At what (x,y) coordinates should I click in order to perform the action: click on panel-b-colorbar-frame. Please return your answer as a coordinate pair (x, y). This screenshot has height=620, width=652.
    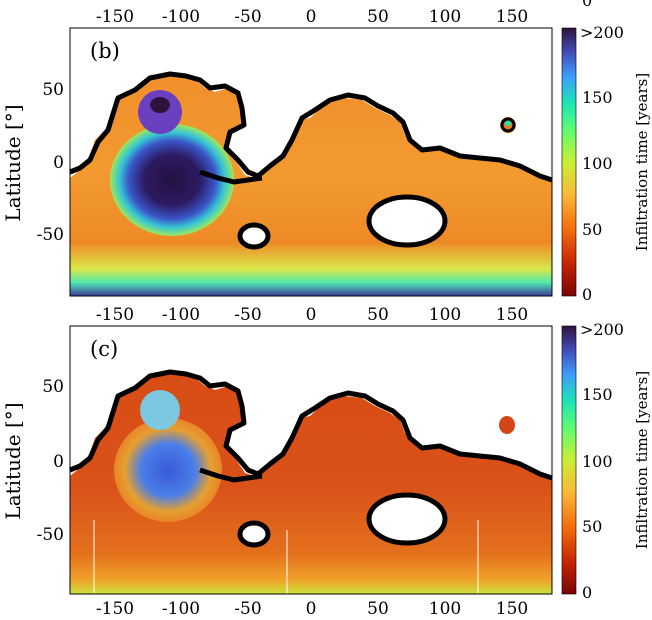
    Looking at the image, I should click on (569, 162).